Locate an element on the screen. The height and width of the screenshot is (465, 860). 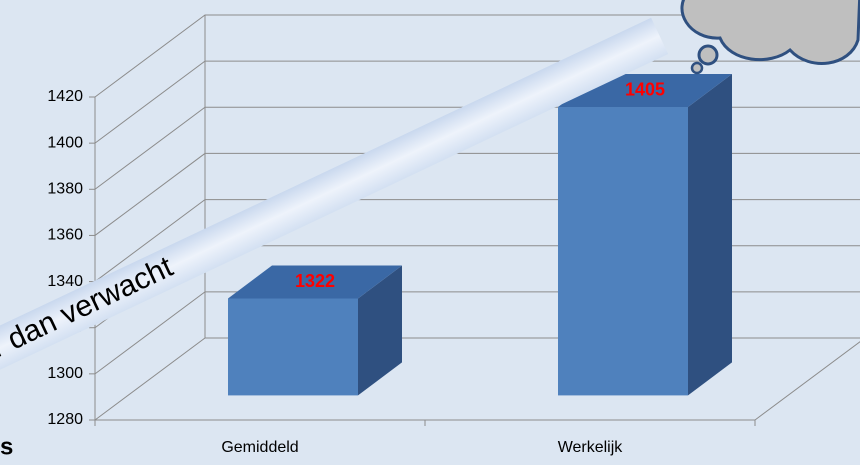
y-tick-label: 1400 is located at coordinates (65, 142).